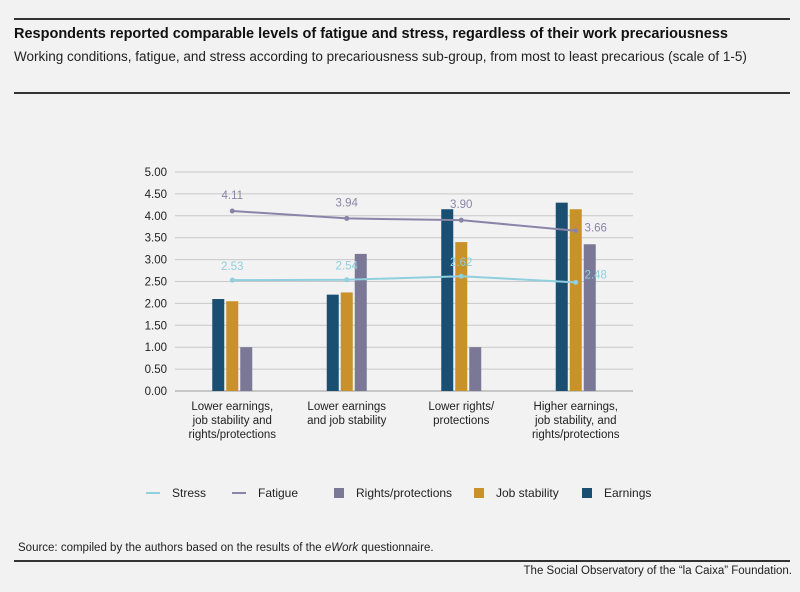 Image resolution: width=800 pixels, height=592 pixels. What do you see at coordinates (461, 414) in the screenshot?
I see `x-category-label: Lower rights/protections` at bounding box center [461, 414].